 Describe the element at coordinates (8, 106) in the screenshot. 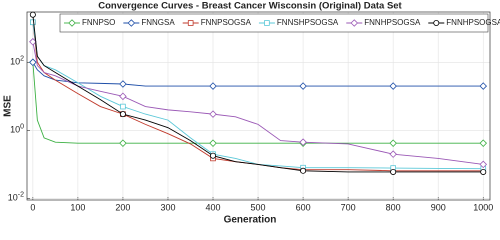

I see `y-axis-label: MSE` at that location.